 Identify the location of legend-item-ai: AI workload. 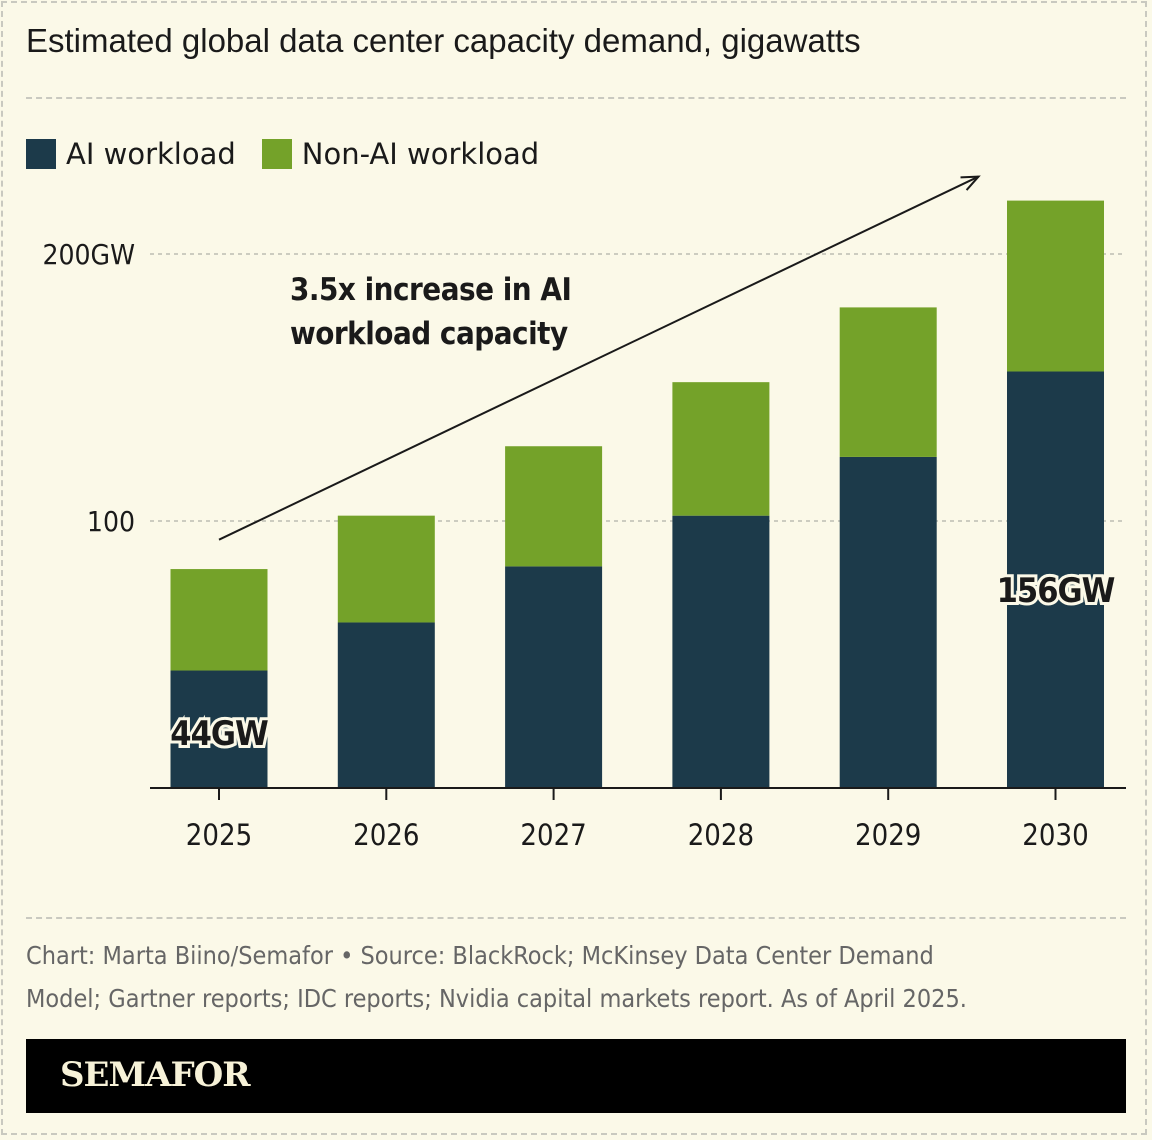
(131, 154).